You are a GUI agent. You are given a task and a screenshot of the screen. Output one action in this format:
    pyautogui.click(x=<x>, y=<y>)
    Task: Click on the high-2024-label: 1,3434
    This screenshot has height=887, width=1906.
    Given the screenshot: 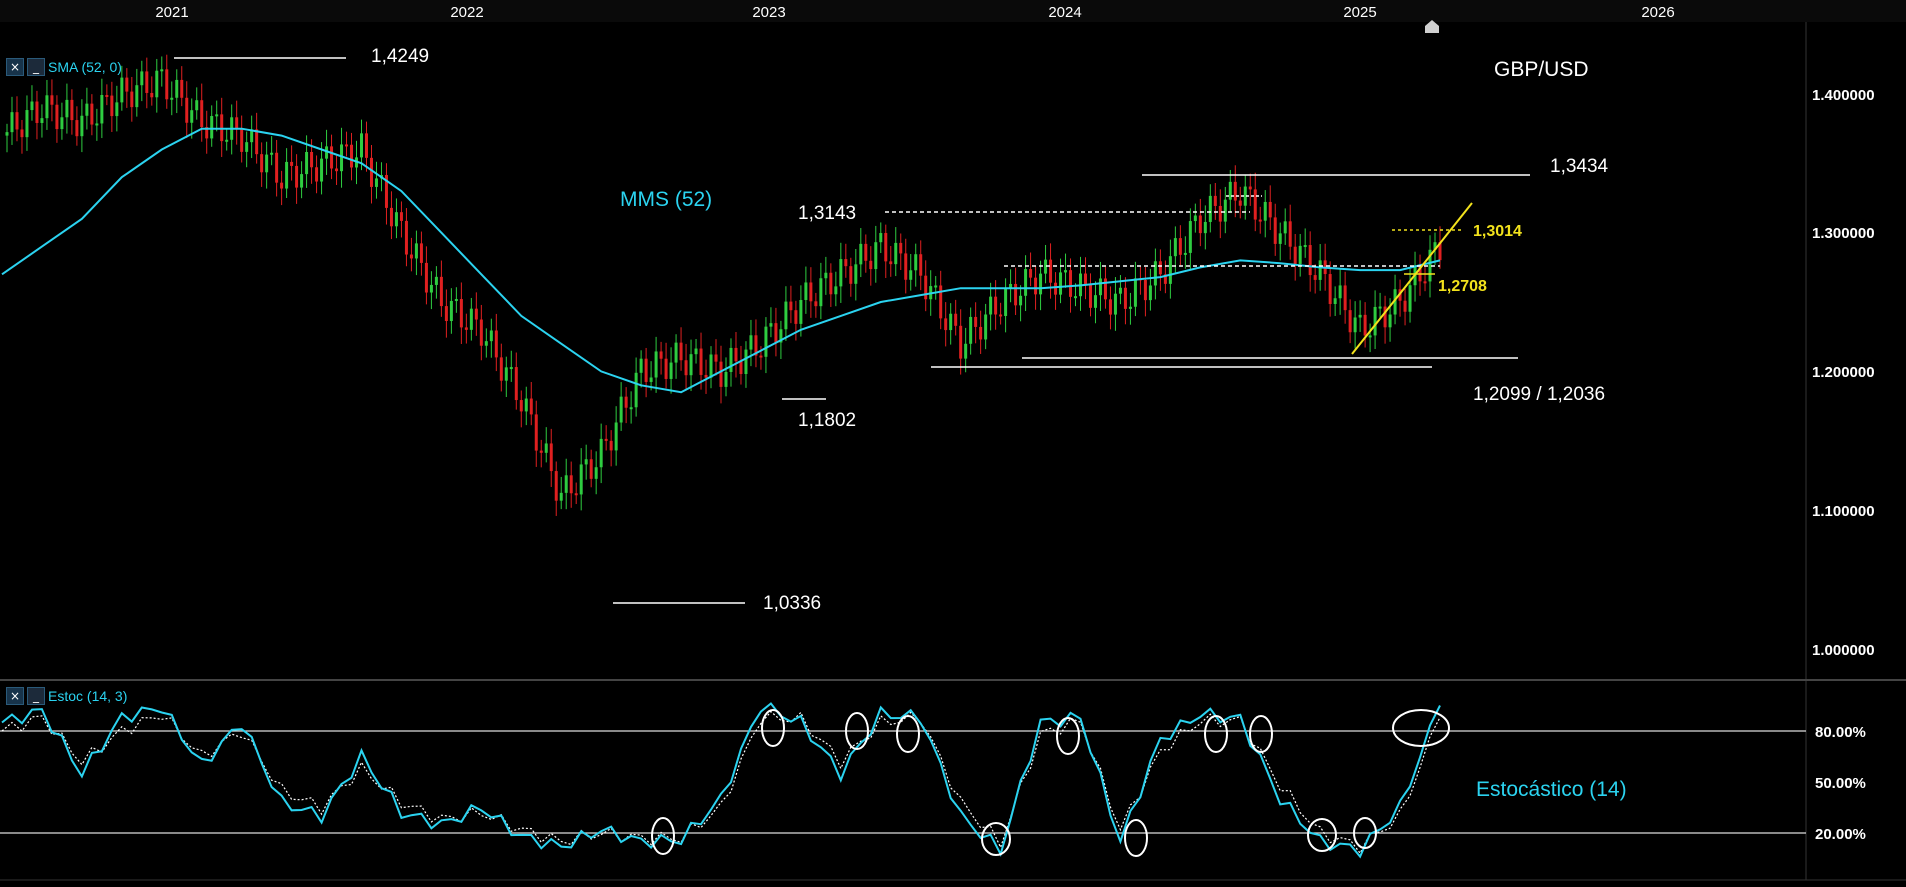 What is the action you would take?
    pyautogui.click(x=1579, y=166)
    